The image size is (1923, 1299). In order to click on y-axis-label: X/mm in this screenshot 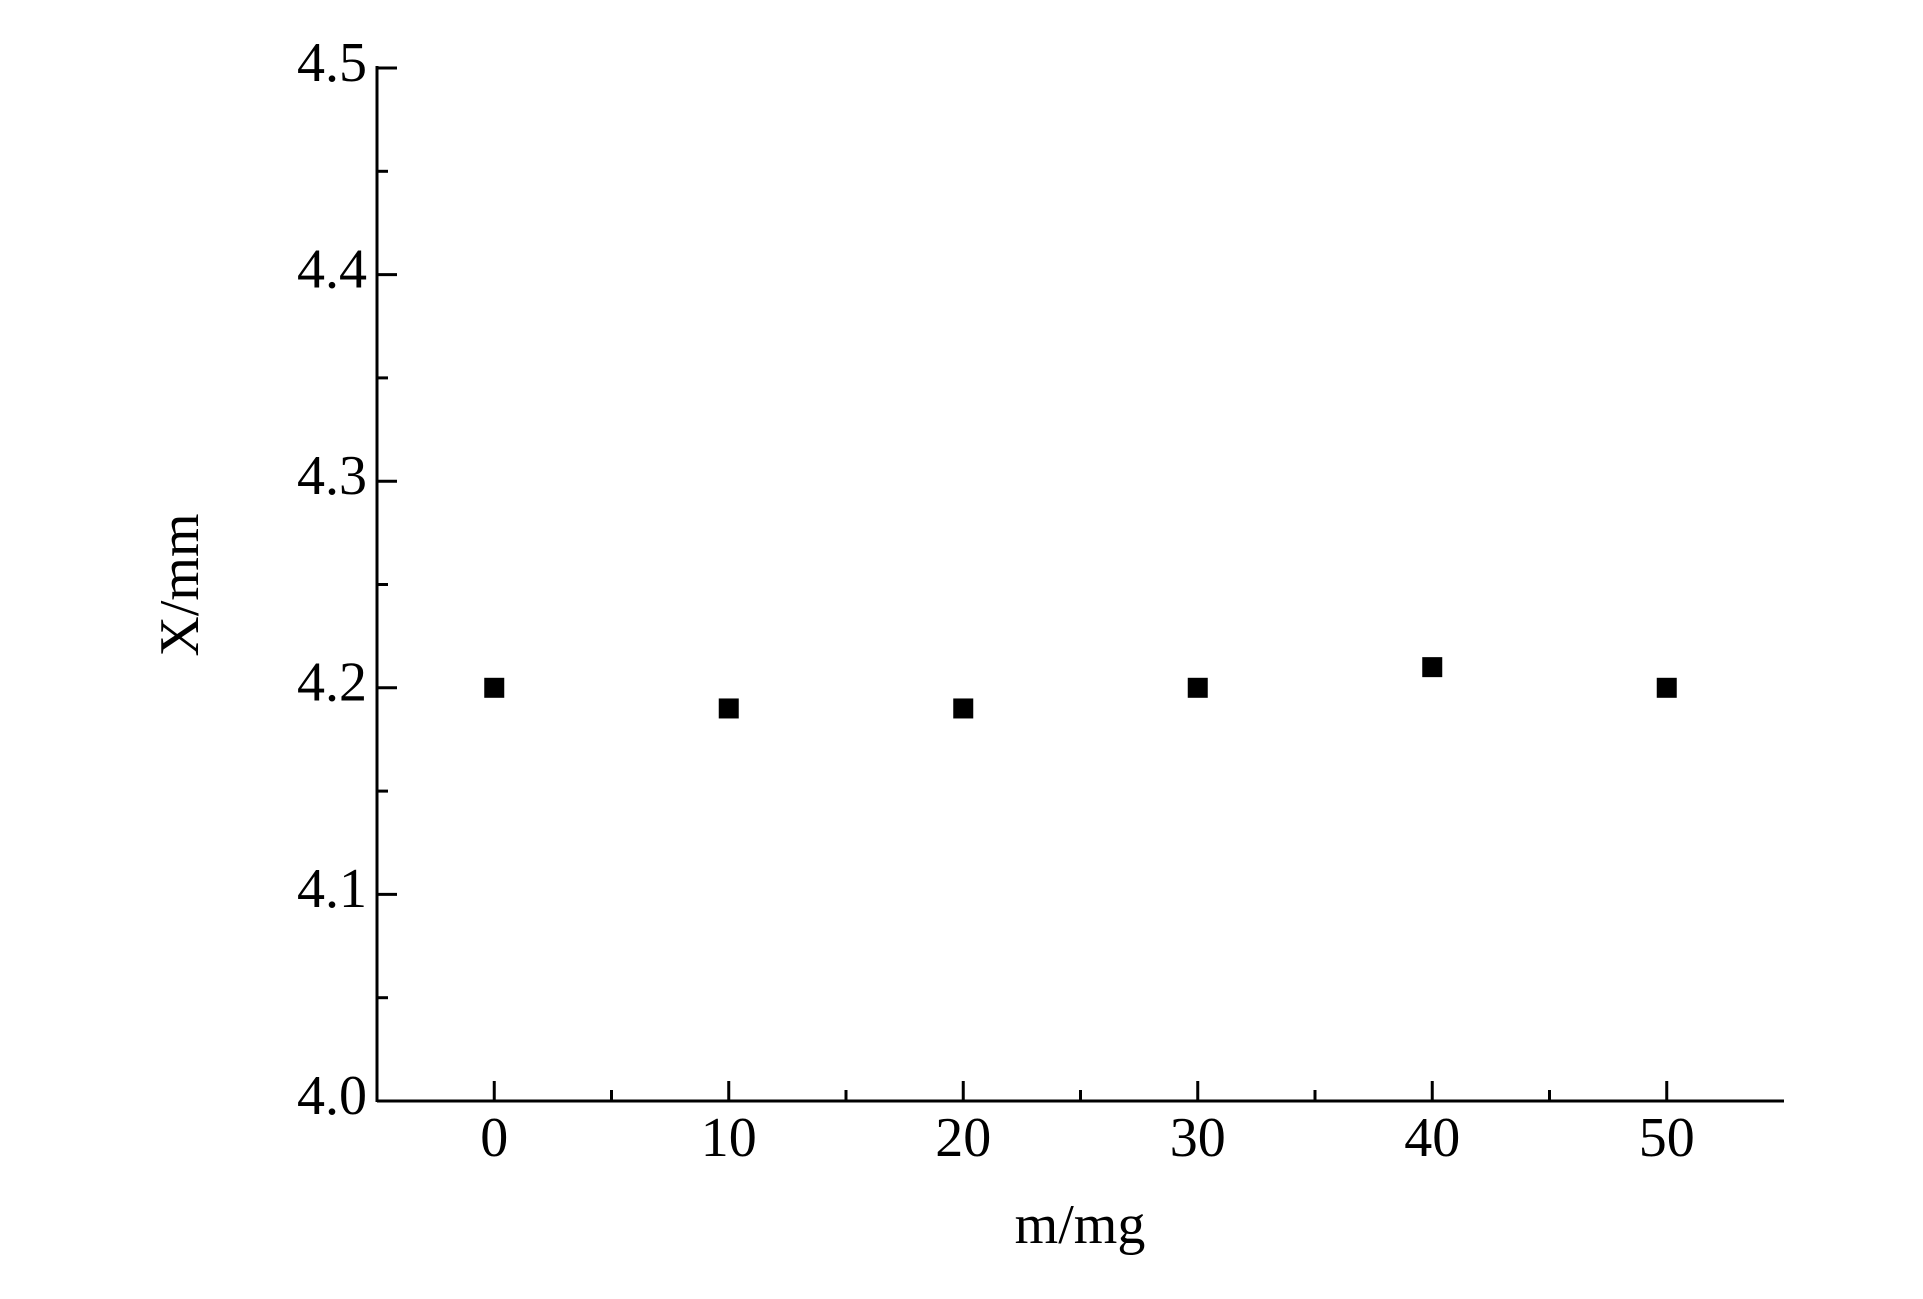, I will do `click(180, 584)`.